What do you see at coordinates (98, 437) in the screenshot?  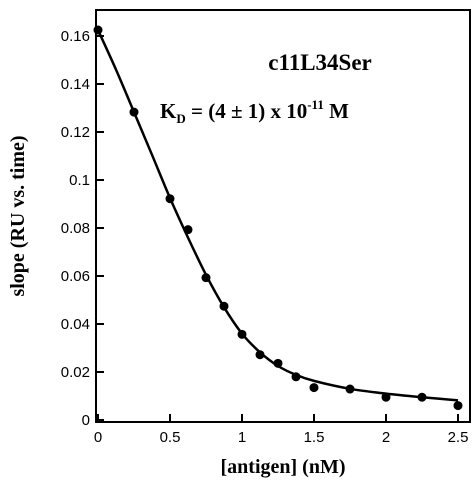 I see `x-tick-label: 0` at bounding box center [98, 437].